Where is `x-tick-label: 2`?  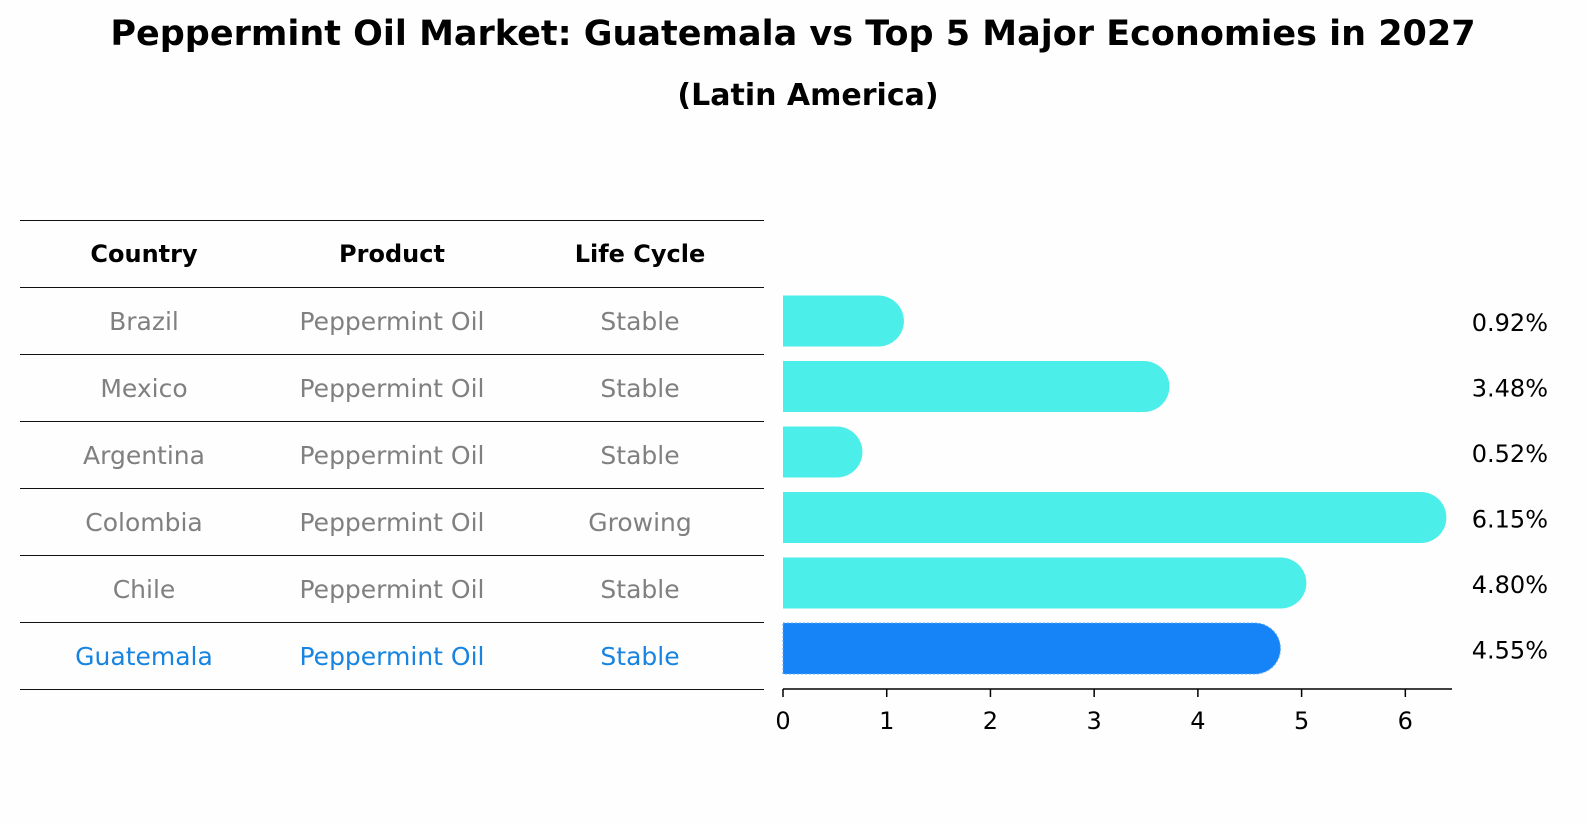 x-tick-label: 2 is located at coordinates (990, 721).